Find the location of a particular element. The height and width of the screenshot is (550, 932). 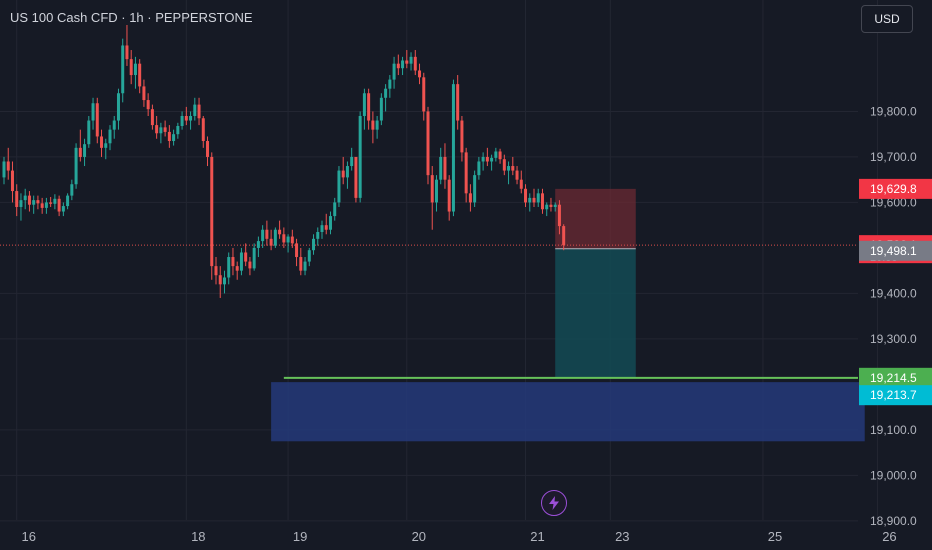

price-tick-label: 19,300.0 is located at coordinates (893, 339).